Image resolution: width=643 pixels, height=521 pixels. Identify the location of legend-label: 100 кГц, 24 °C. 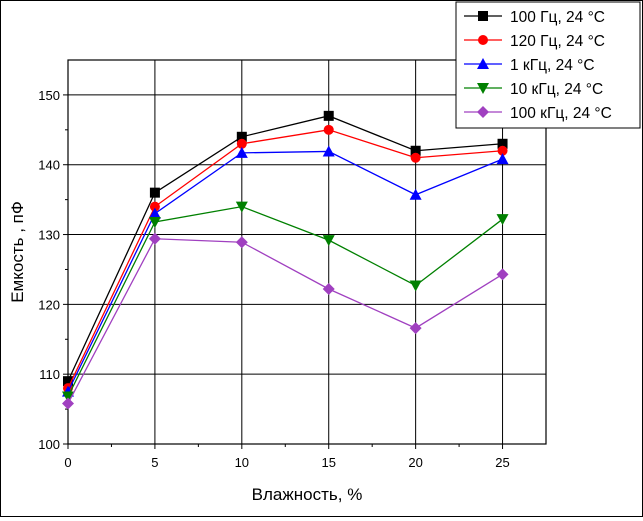
(561, 113).